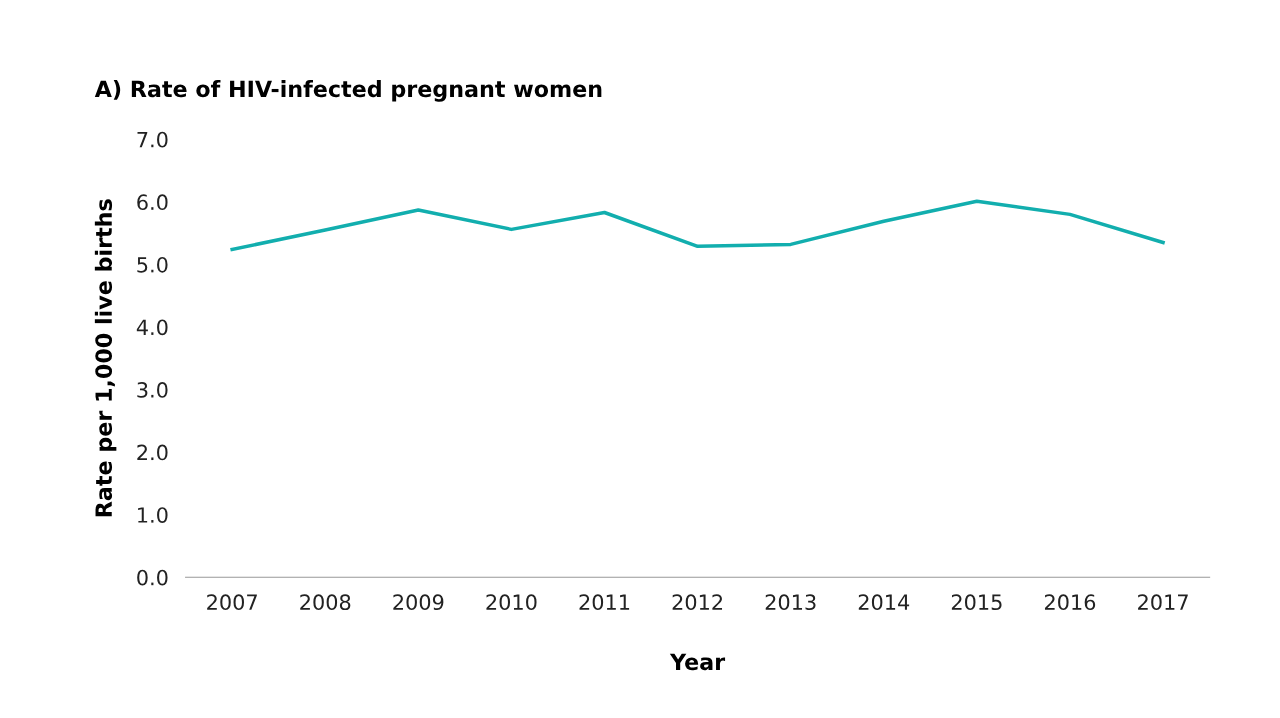 This screenshot has height=718, width=1280. What do you see at coordinates (884, 602) in the screenshot?
I see `x-tick-label: 2014` at bounding box center [884, 602].